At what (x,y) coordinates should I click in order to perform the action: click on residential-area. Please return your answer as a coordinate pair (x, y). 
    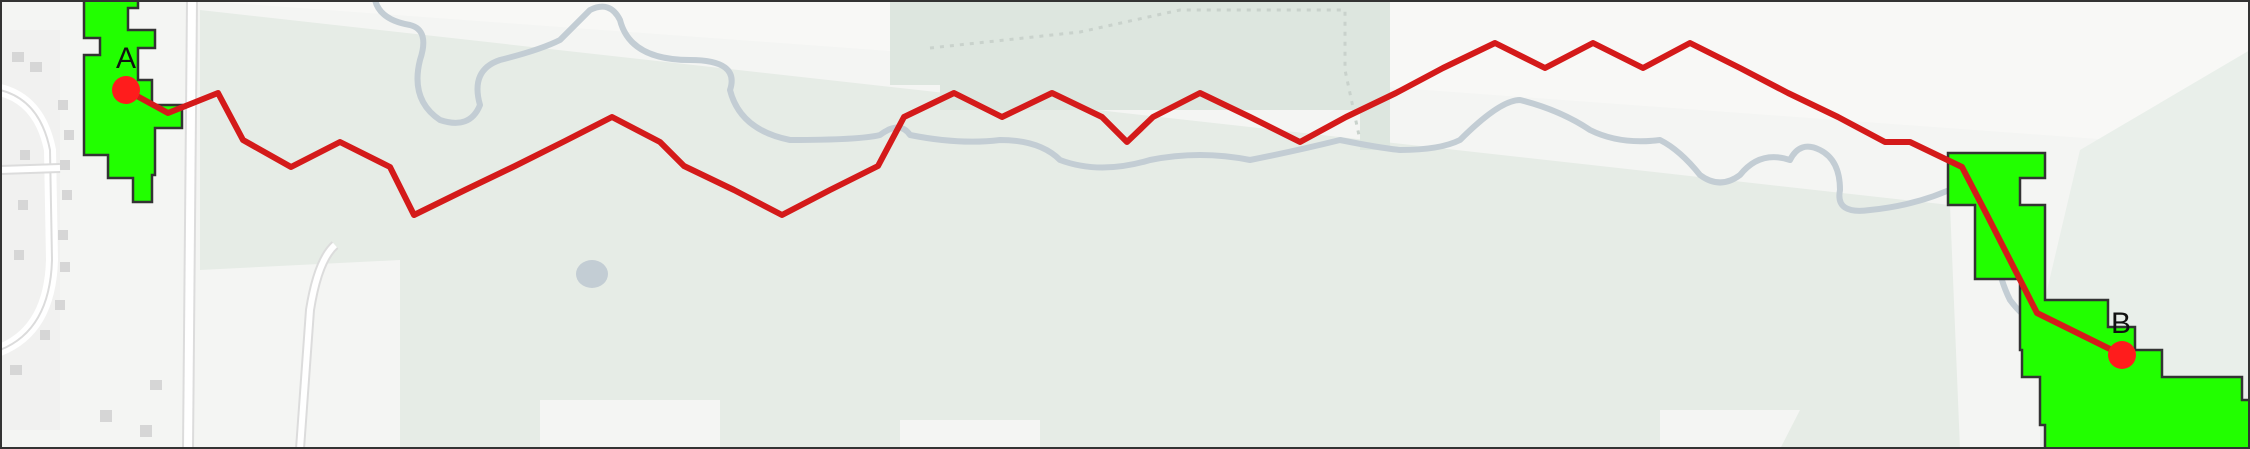
    Looking at the image, I should click on (81, 233).